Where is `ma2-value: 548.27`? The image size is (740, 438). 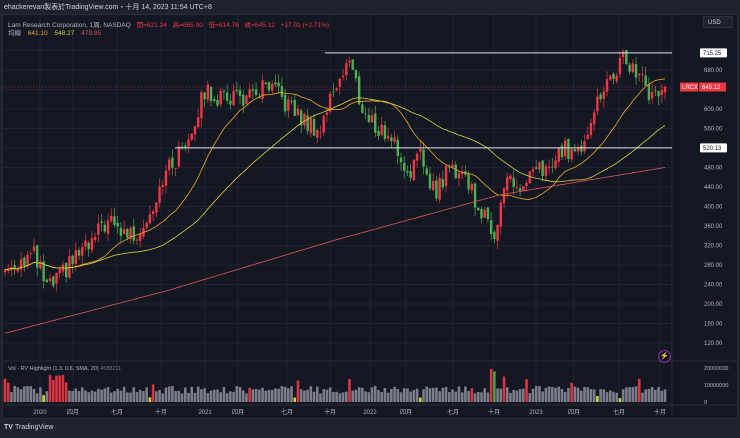 ma2-value: 548.27 is located at coordinates (64, 33).